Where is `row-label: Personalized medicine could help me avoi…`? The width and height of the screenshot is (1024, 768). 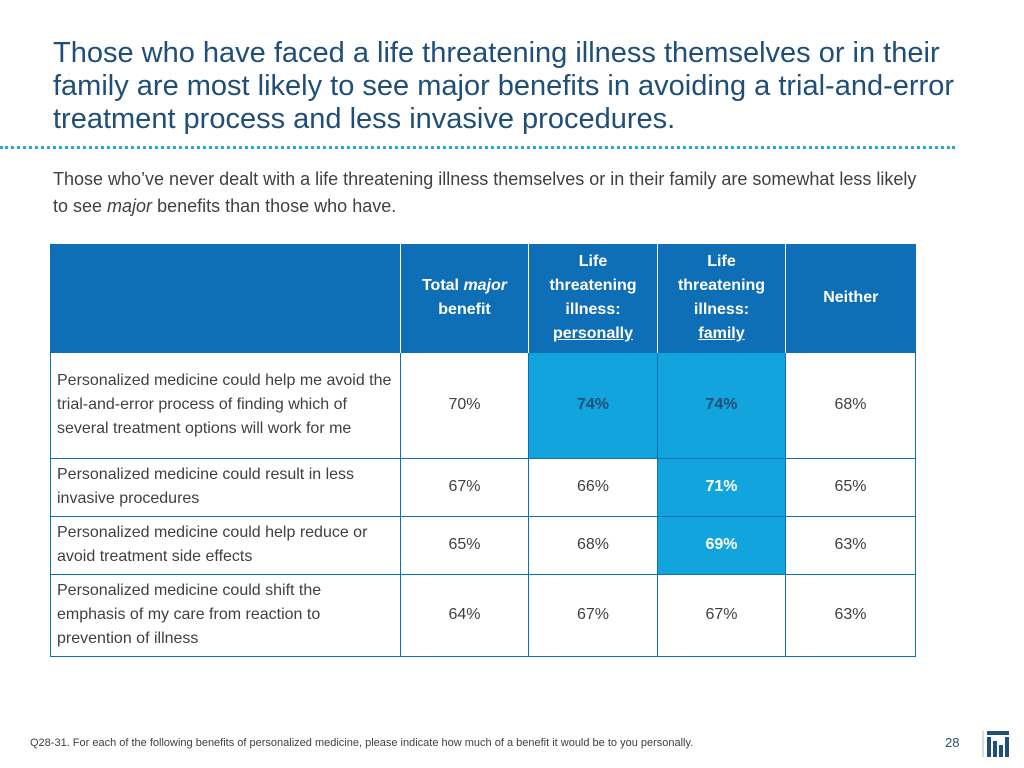 row-label: Personalized medicine could help me avoi… is located at coordinates (225, 405).